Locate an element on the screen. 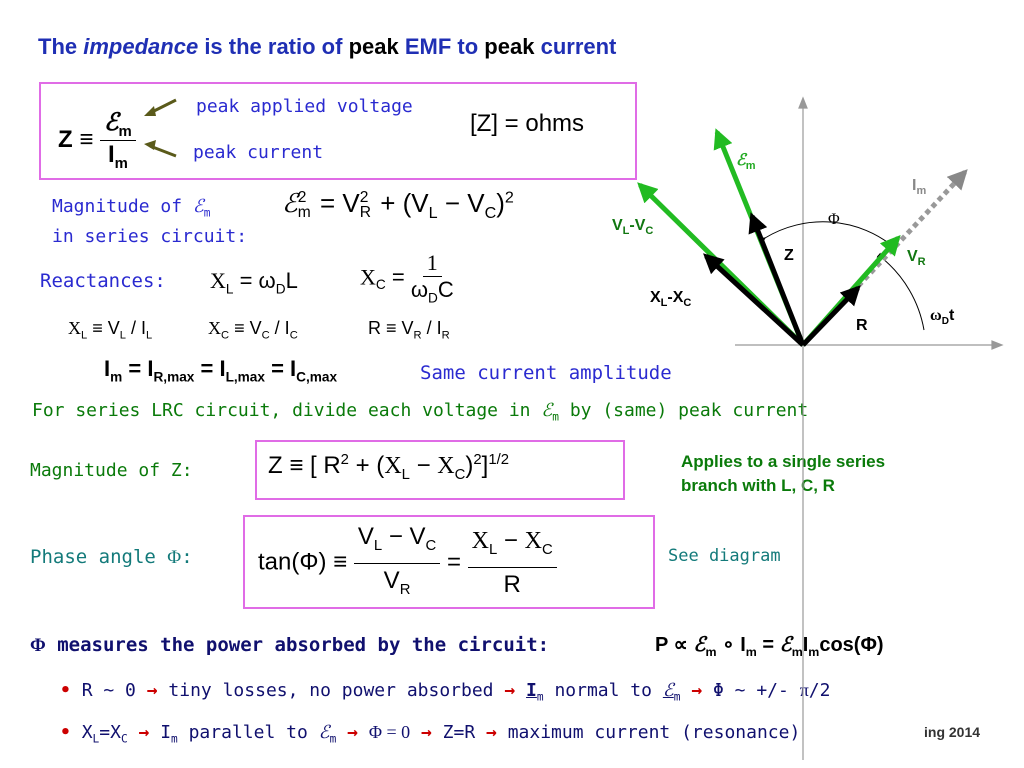 Image resolution: width=1024 pixels, height=768 pixels. text-block: XL ≡ VL / IL is located at coordinates (110, 330).